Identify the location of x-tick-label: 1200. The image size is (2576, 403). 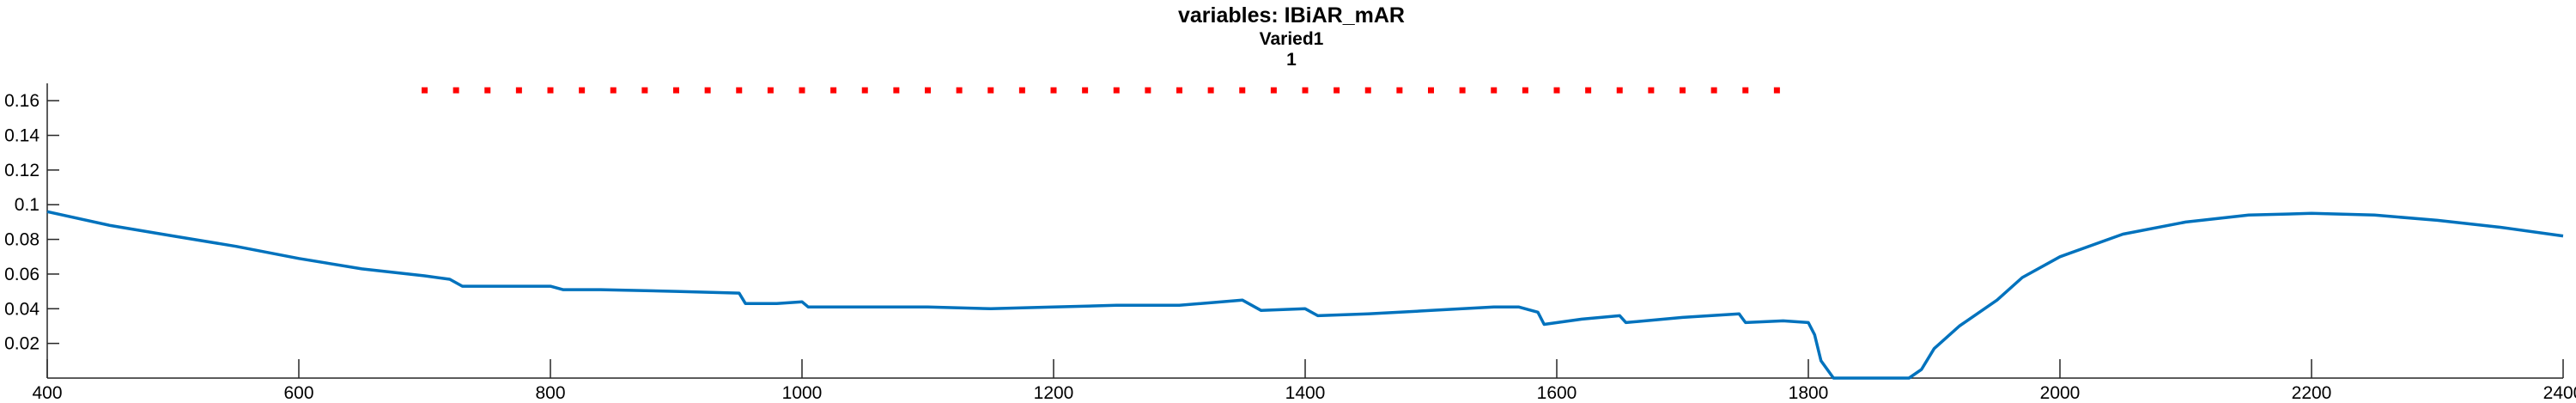
(1054, 393).